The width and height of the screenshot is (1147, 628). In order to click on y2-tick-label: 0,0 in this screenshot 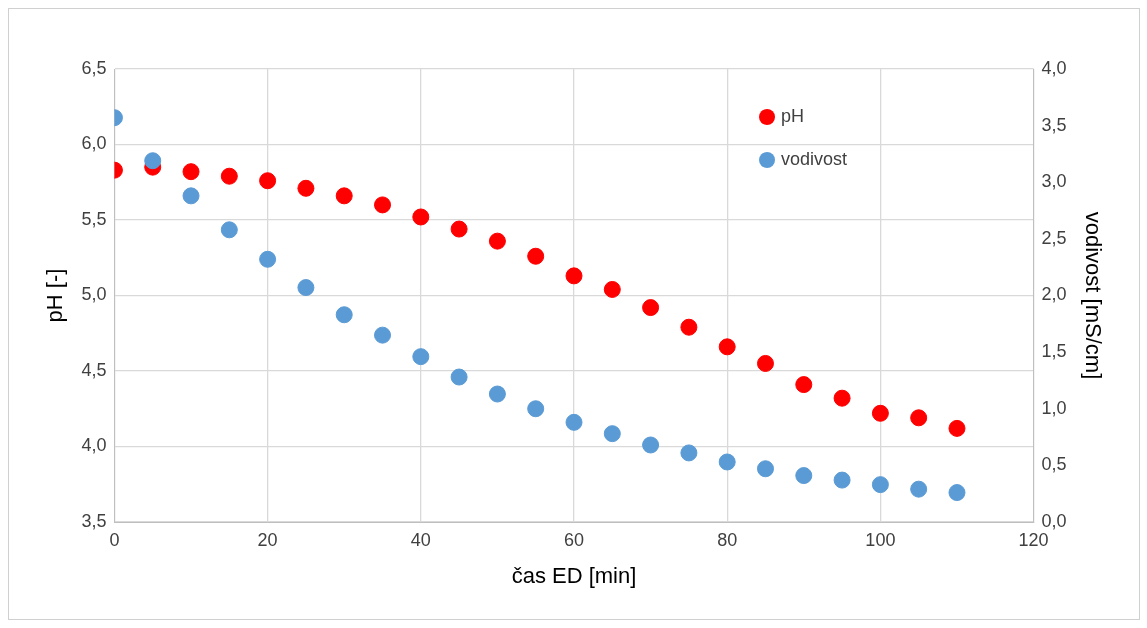, I will do `click(1054, 520)`.